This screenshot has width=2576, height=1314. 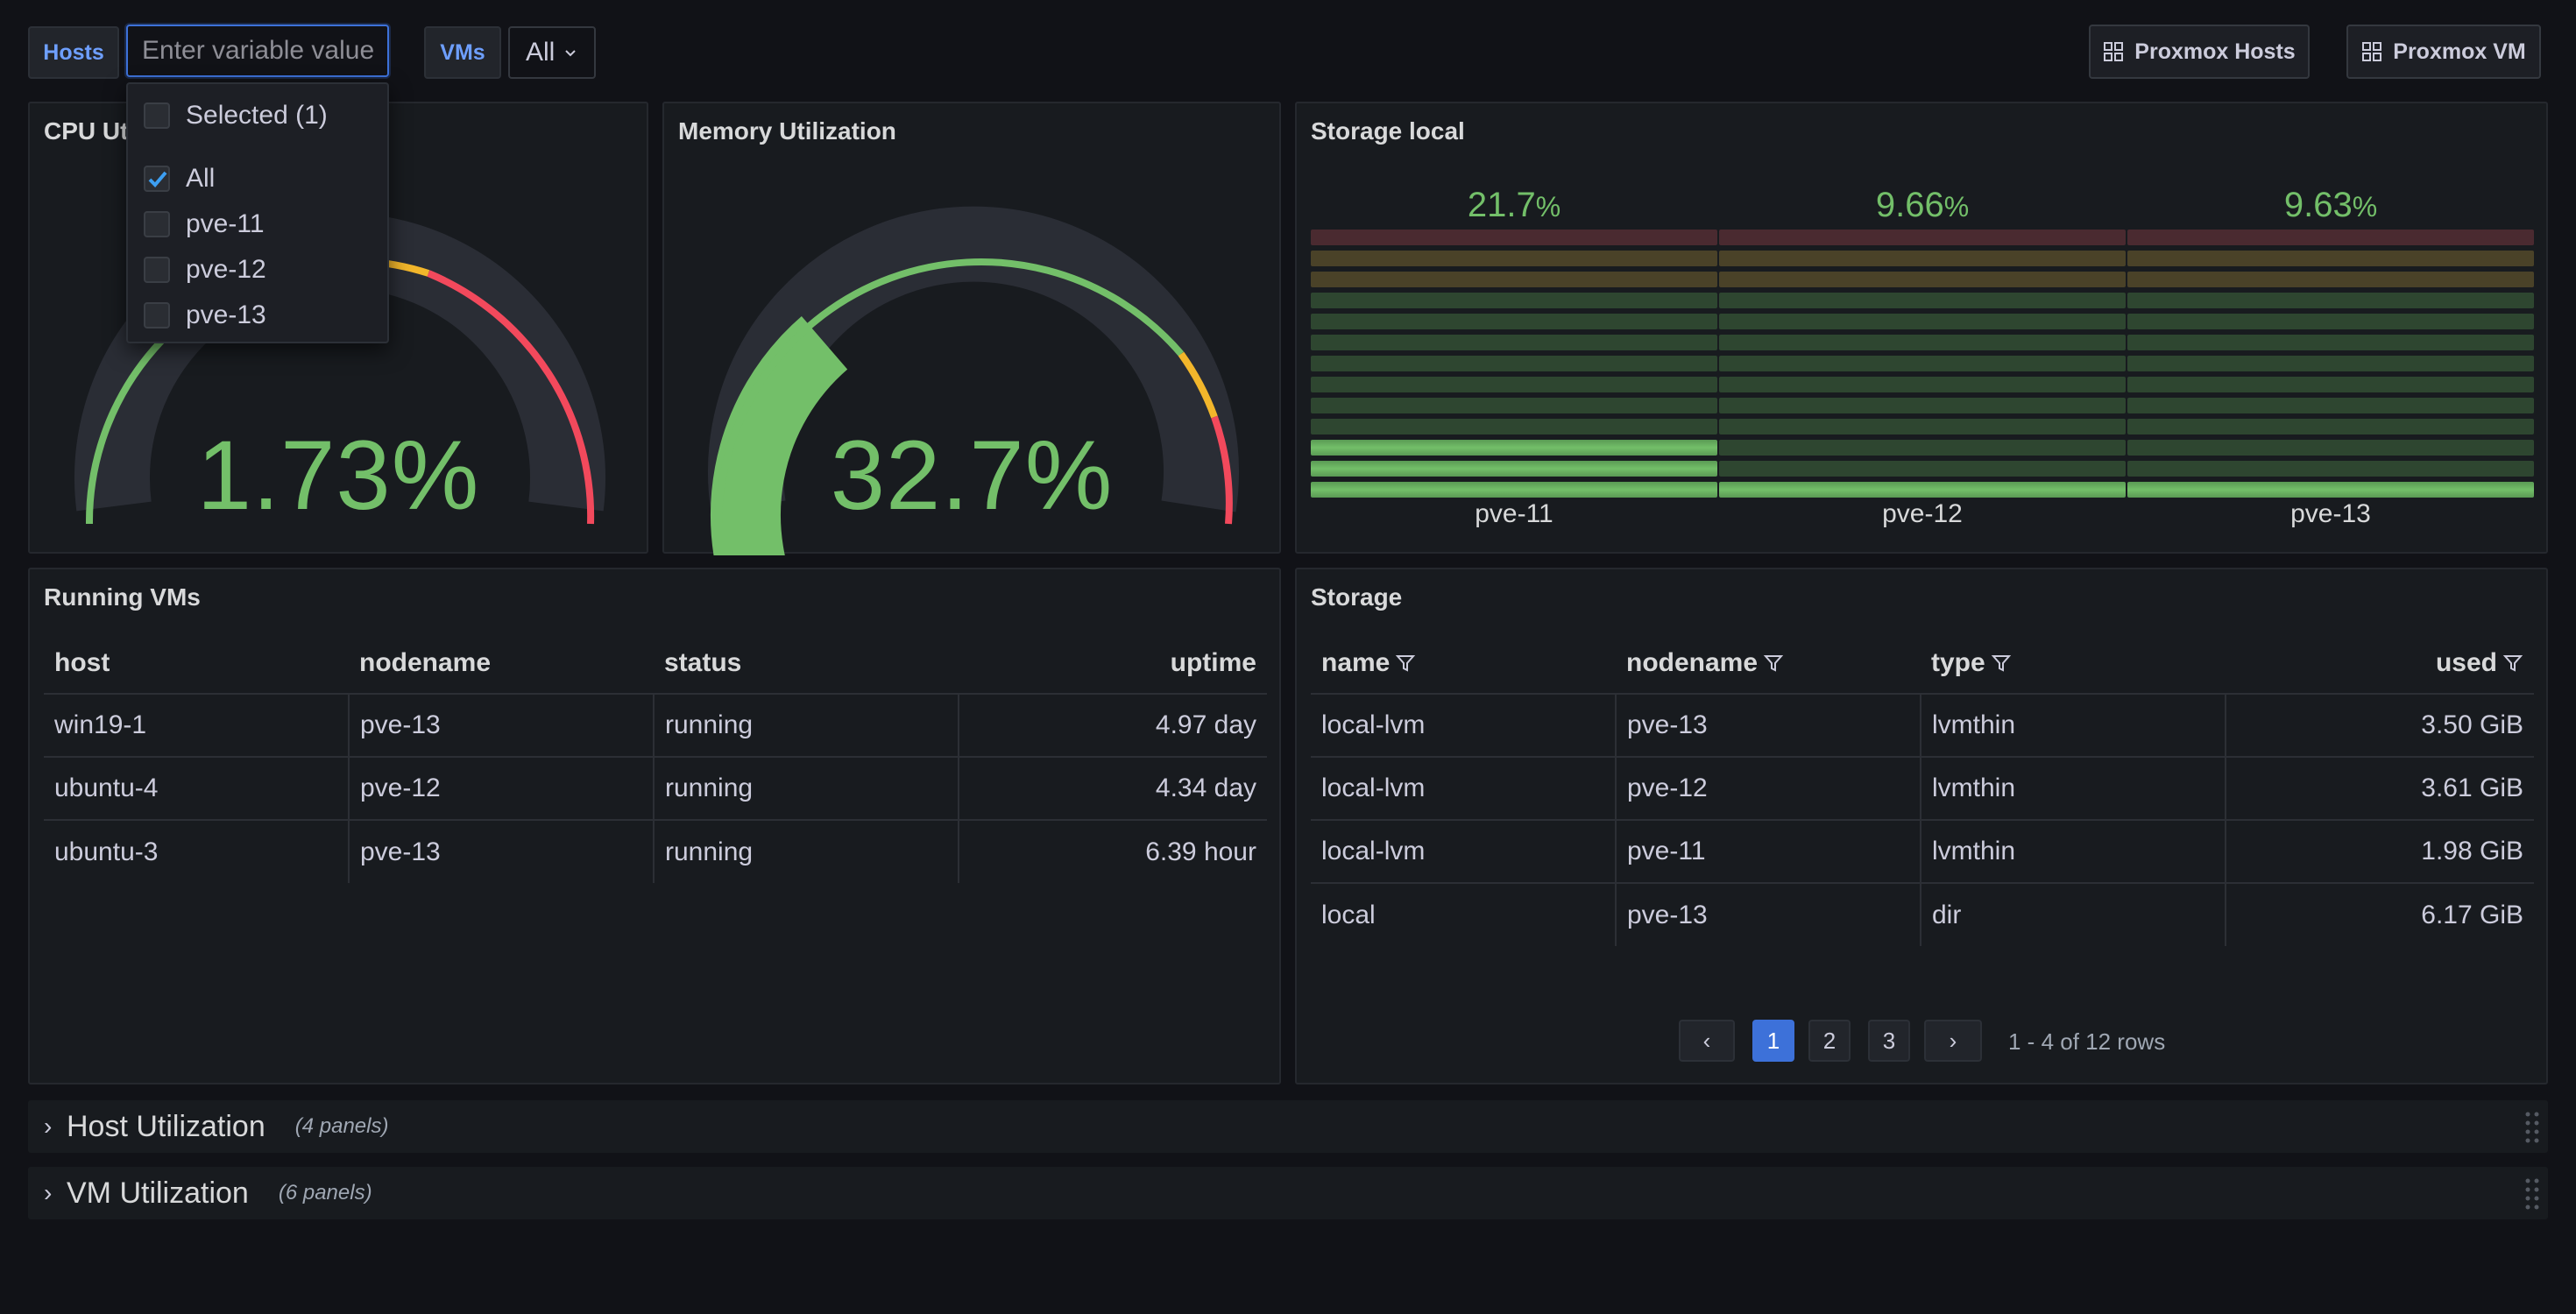 What do you see at coordinates (197, 851) in the screenshot?
I see `cell-host: ubuntu-3` at bounding box center [197, 851].